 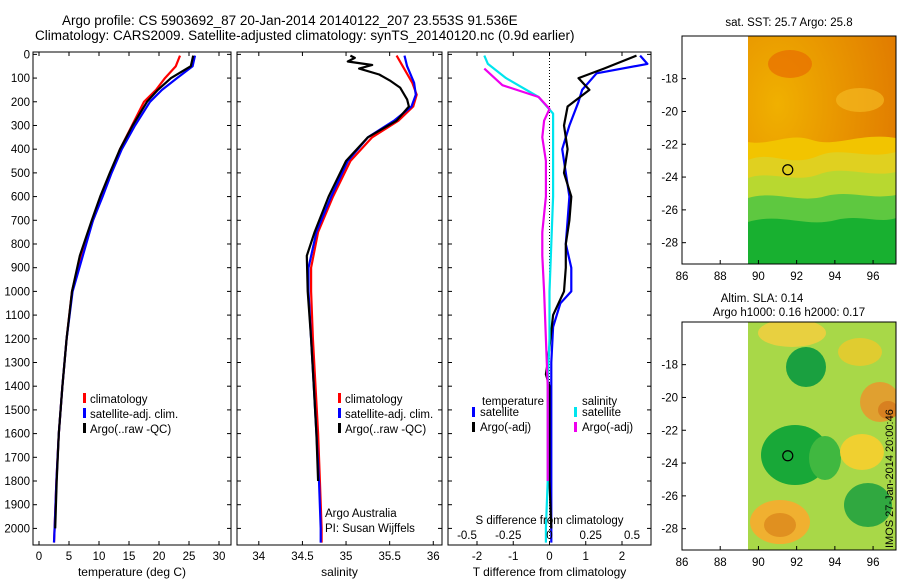 I want to click on annotation-project: Argo Australia, so click(x=361, y=514).